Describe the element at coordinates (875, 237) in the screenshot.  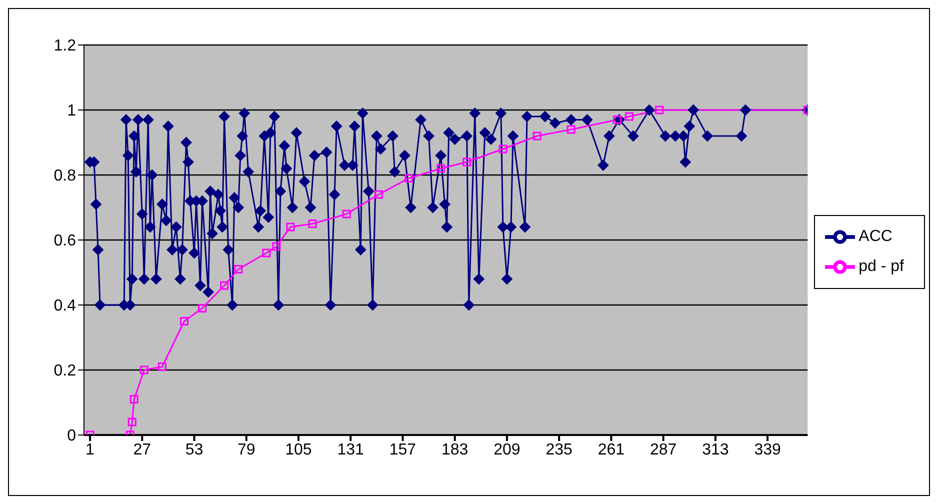
I see `legend-label: ACC` at that location.